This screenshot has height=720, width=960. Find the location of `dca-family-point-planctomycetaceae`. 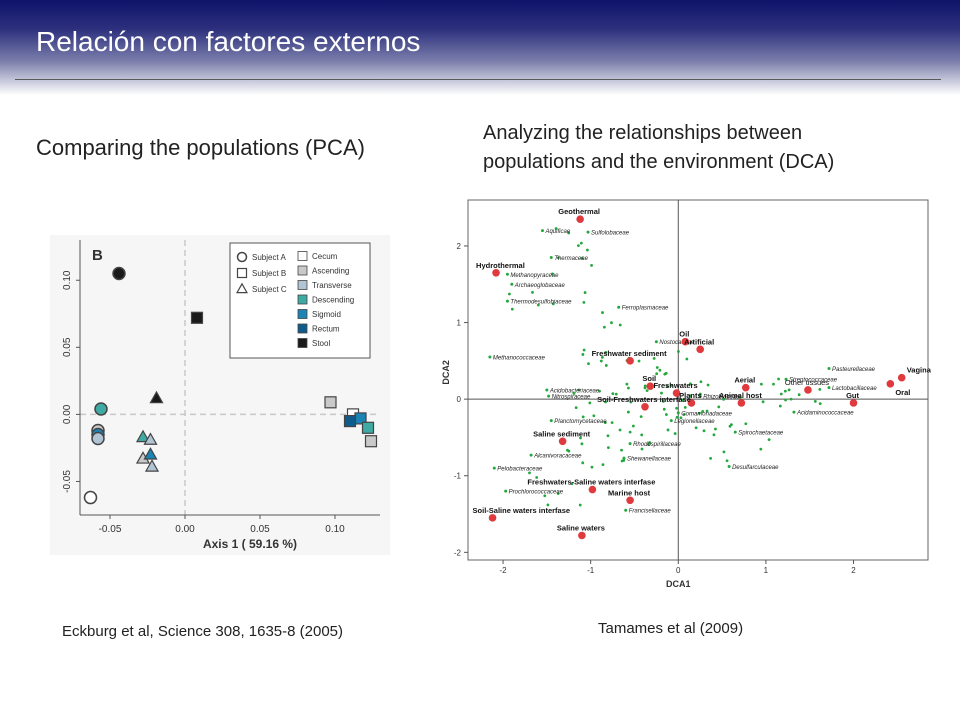

dca-family-point-planctomycetaceae is located at coordinates (551, 421).